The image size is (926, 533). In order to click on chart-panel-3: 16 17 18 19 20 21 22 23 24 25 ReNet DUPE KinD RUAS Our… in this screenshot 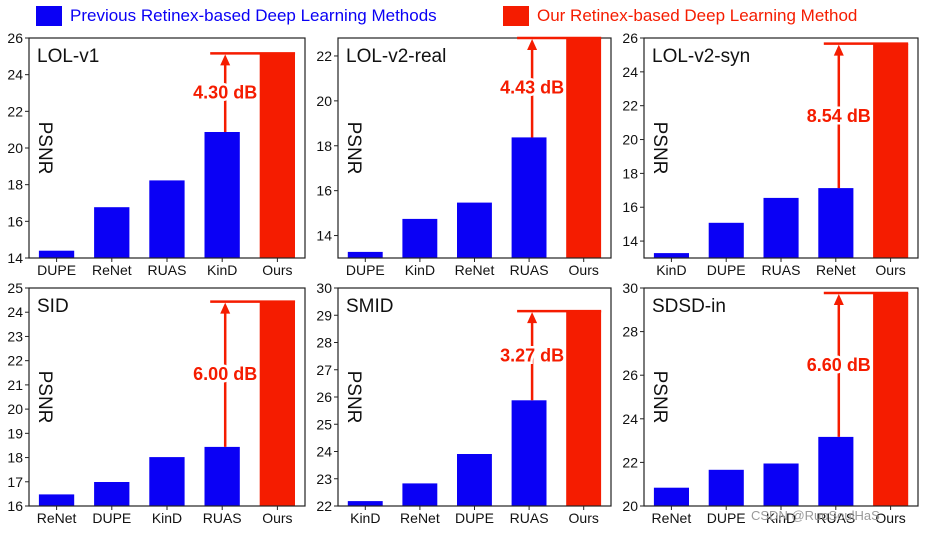, I will do `click(156, 403)`.